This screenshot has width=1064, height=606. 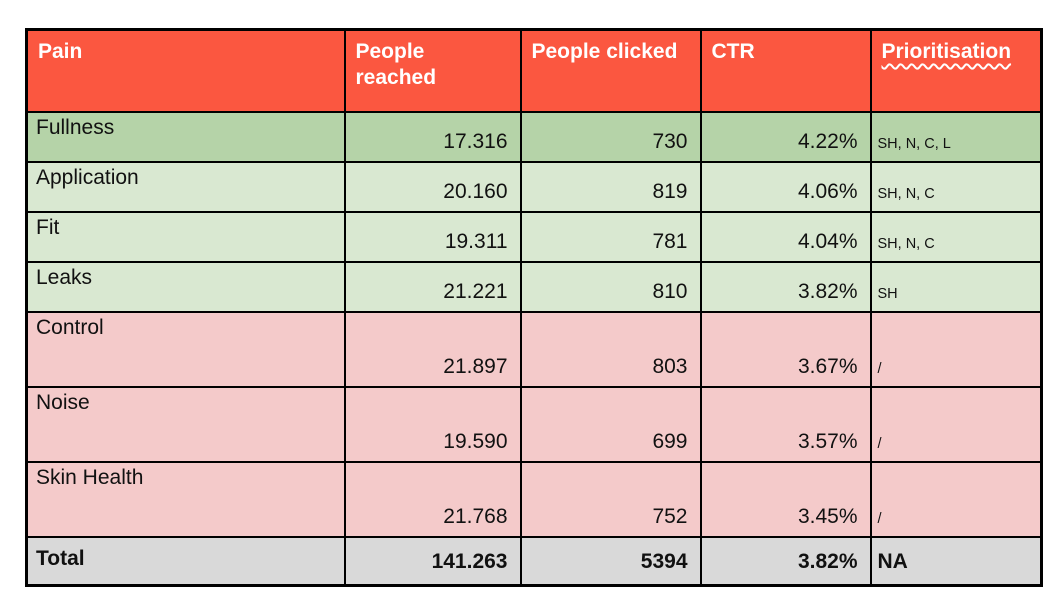 I want to click on clicked-cell: 730, so click(x=610, y=136).